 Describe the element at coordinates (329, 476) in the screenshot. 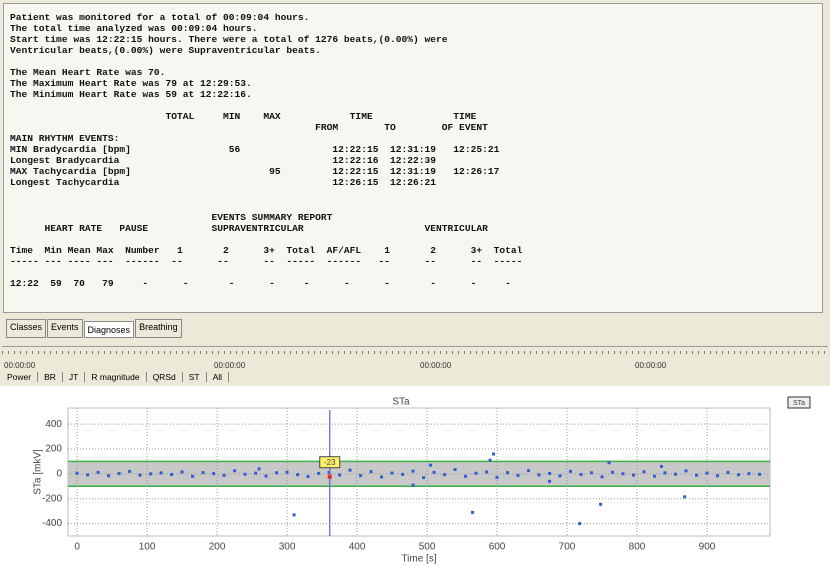

I see `cursor-marker` at that location.